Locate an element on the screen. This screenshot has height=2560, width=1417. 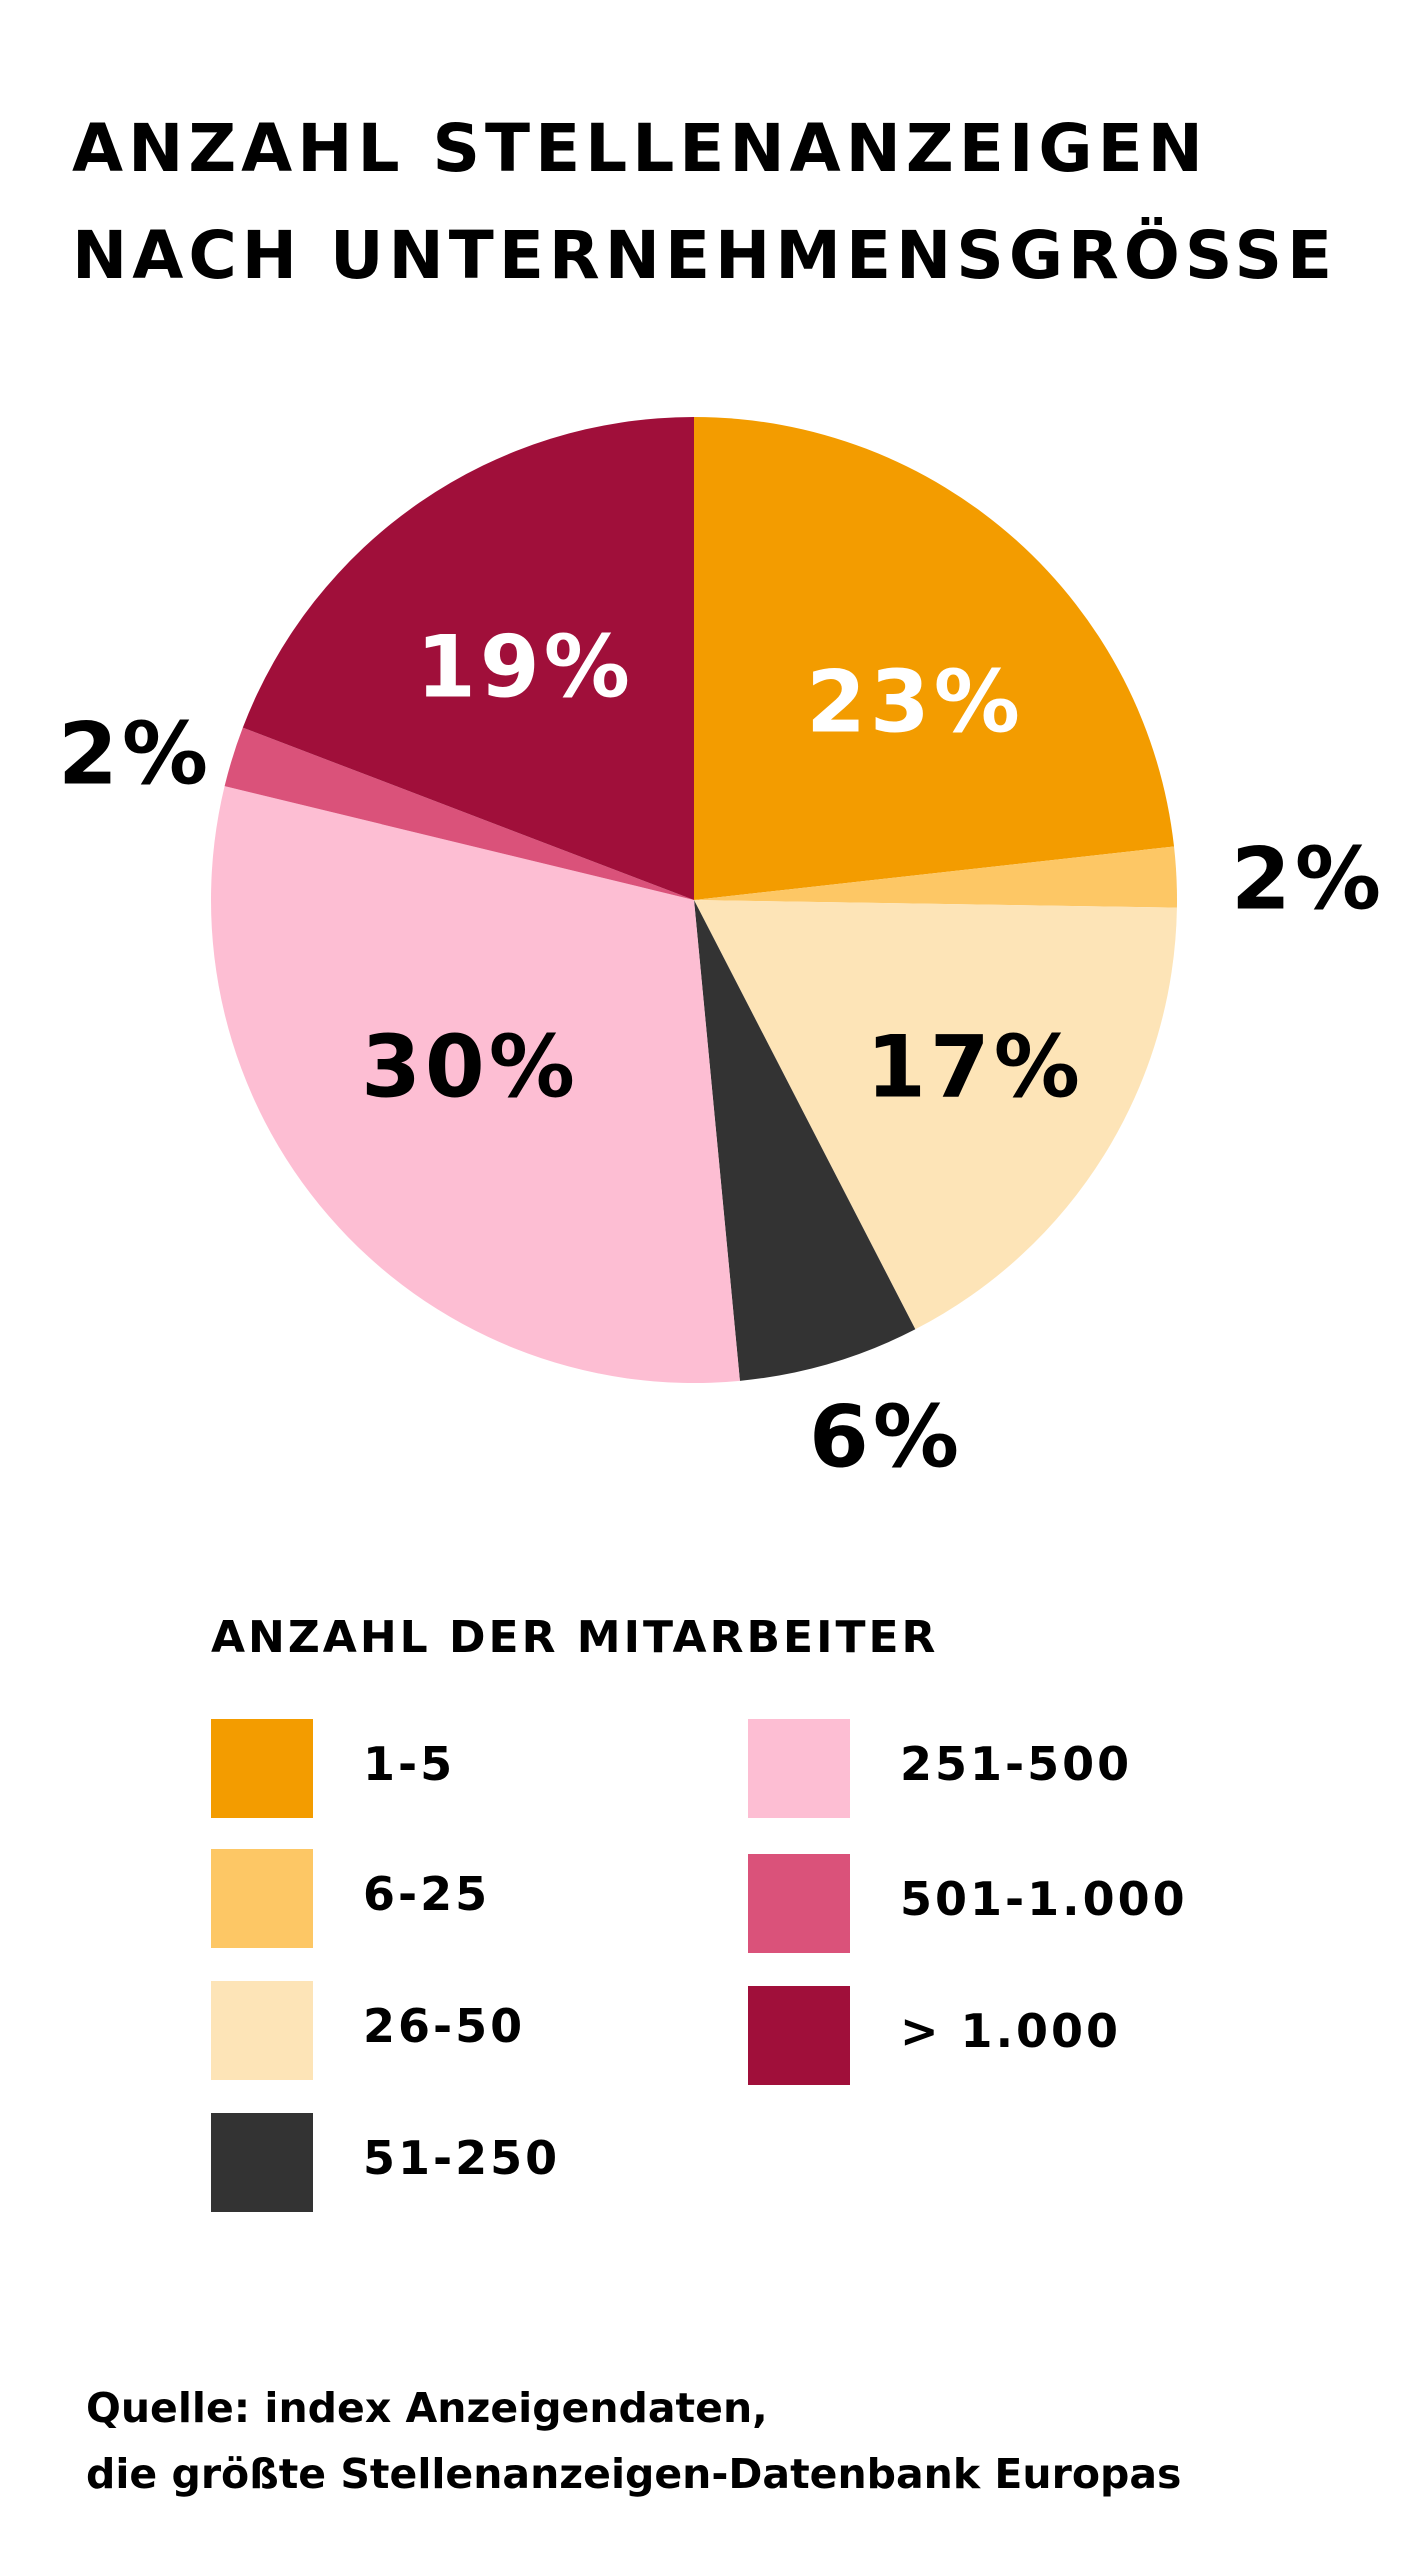
data-label-2: 2% is located at coordinates (1308, 879).